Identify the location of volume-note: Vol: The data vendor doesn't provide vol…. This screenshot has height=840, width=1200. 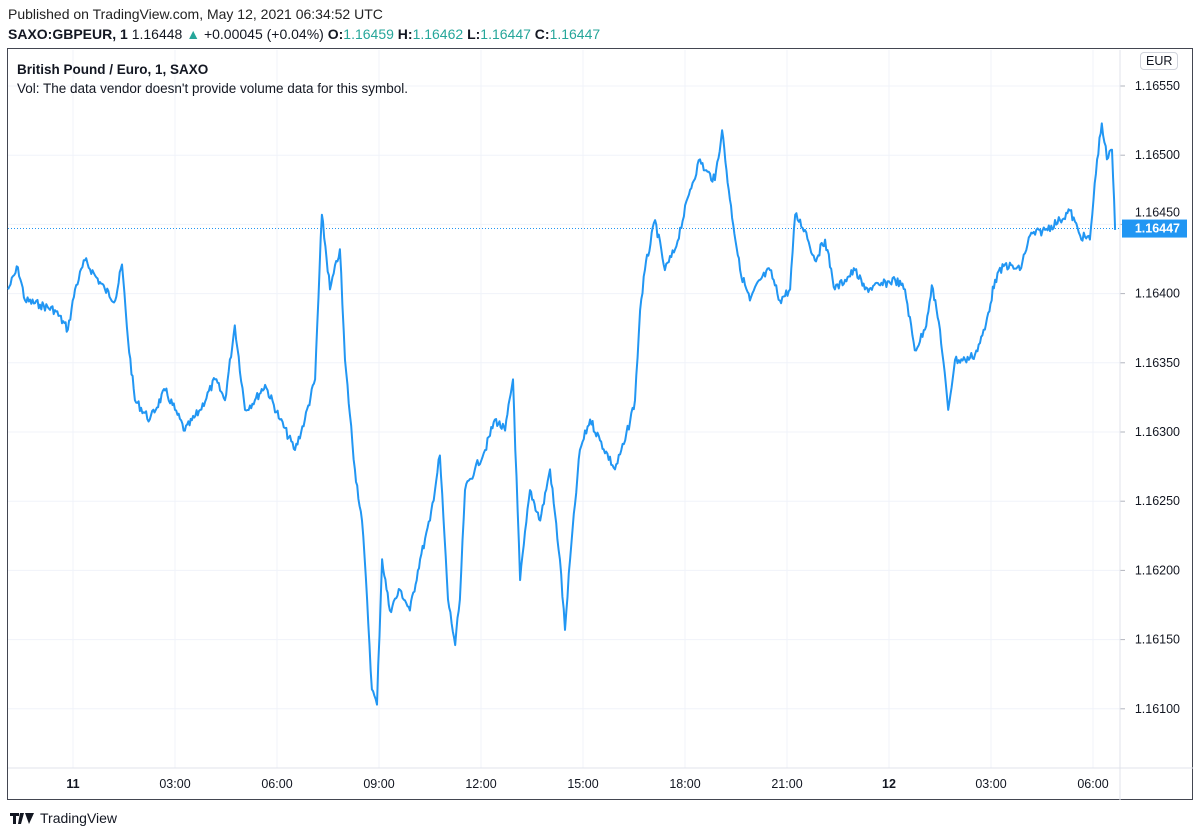
(213, 88).